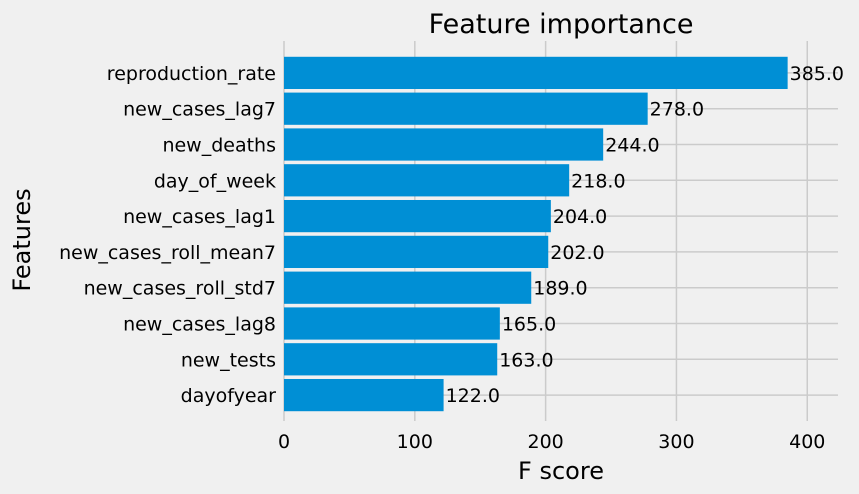 The image size is (859, 494). I want to click on x-tick-label: 200, so click(545, 442).